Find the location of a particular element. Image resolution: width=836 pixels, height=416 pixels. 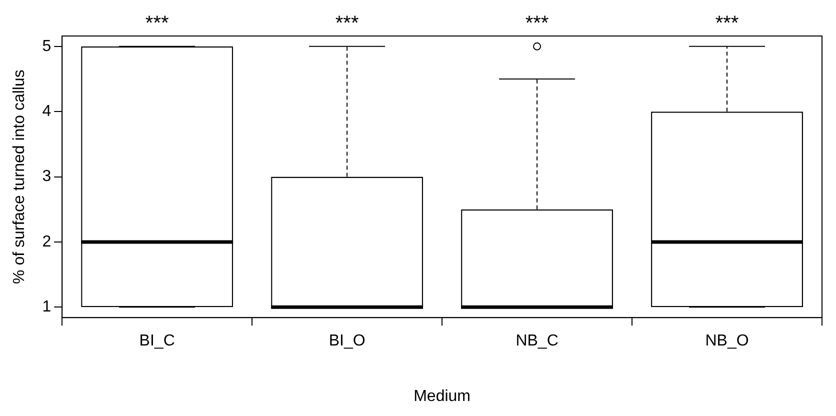

y-axis-title: % of surface turned into callus is located at coordinates (19, 177).